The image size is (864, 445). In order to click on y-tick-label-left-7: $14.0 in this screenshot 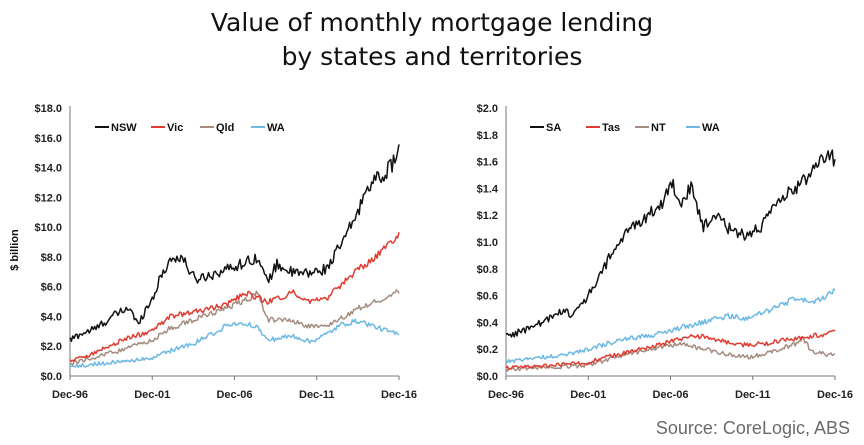, I will do `click(48, 169)`.